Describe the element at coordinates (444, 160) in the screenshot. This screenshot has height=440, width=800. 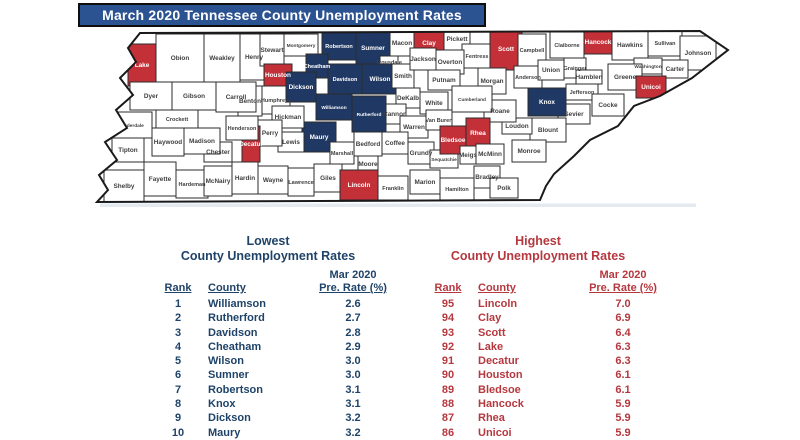
I see `county-label: Sequatchie` at that location.